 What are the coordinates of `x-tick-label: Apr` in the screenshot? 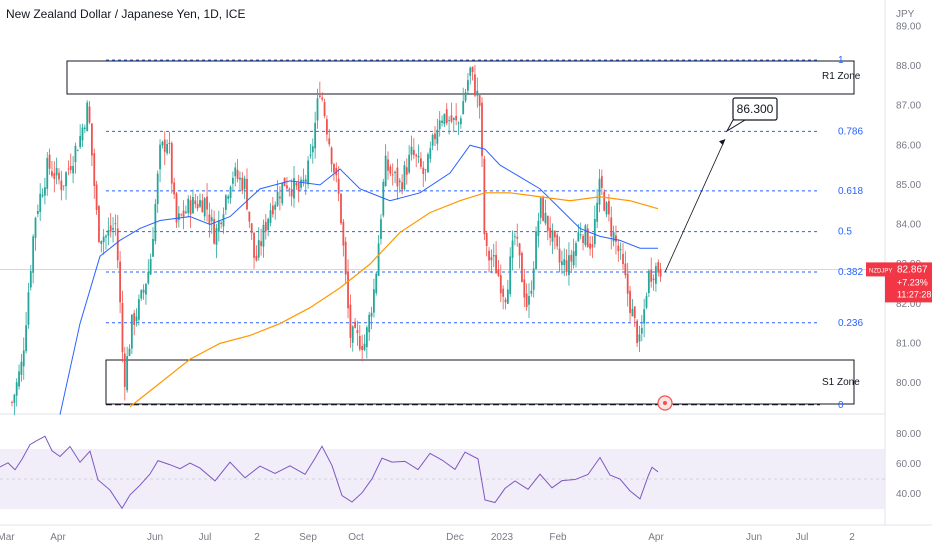 It's located at (58, 537).